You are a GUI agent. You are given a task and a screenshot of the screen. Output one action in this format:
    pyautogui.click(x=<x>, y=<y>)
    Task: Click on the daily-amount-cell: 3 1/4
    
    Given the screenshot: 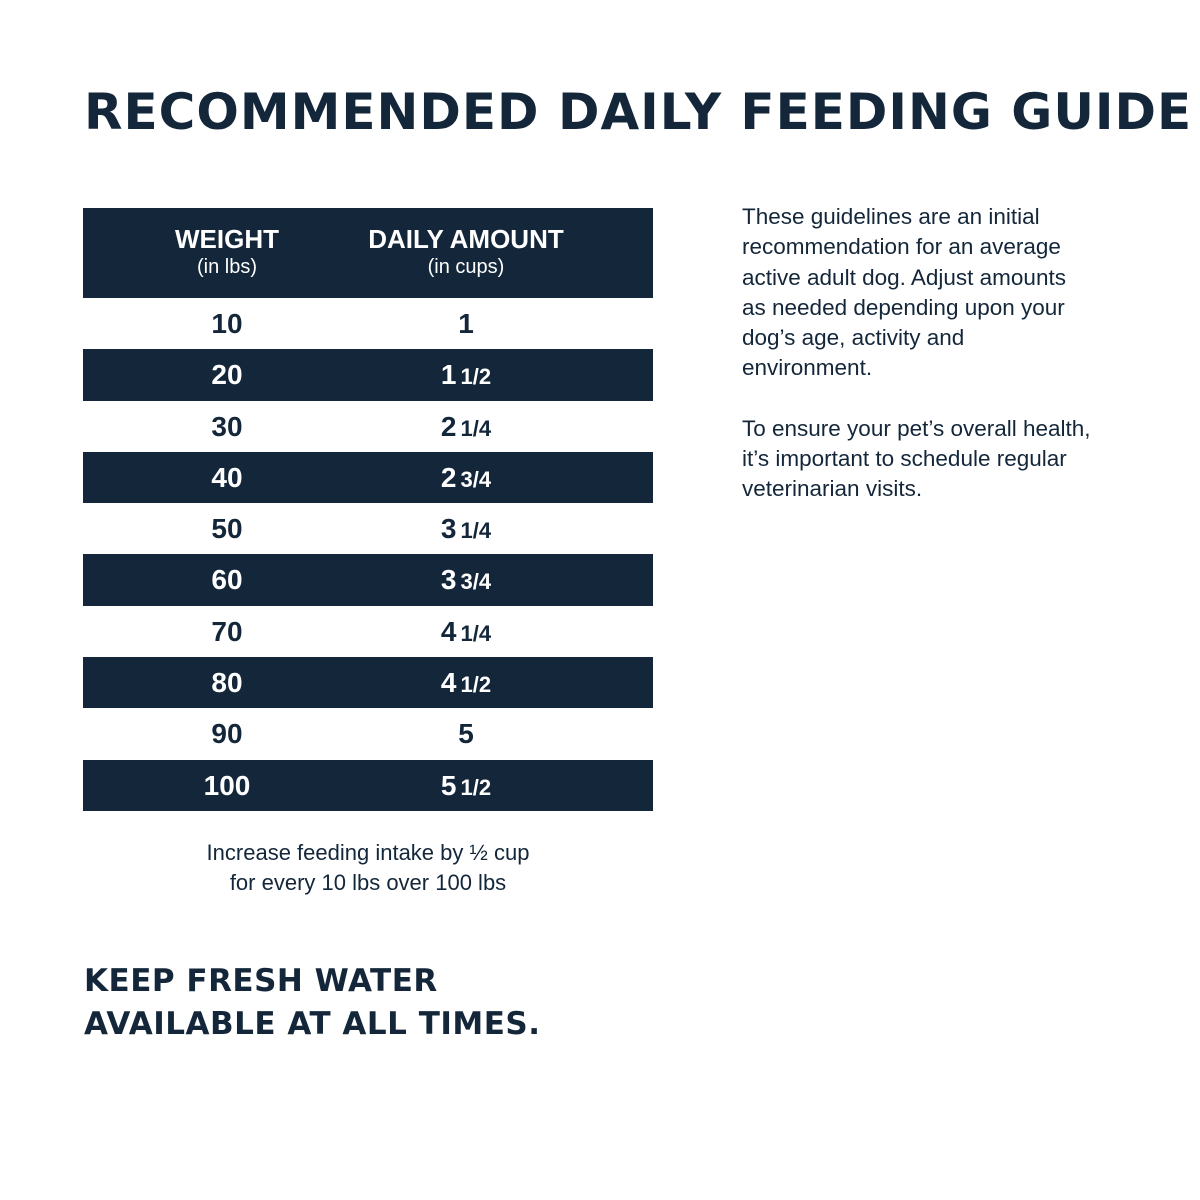 What is the action you would take?
    pyautogui.click(x=466, y=528)
    